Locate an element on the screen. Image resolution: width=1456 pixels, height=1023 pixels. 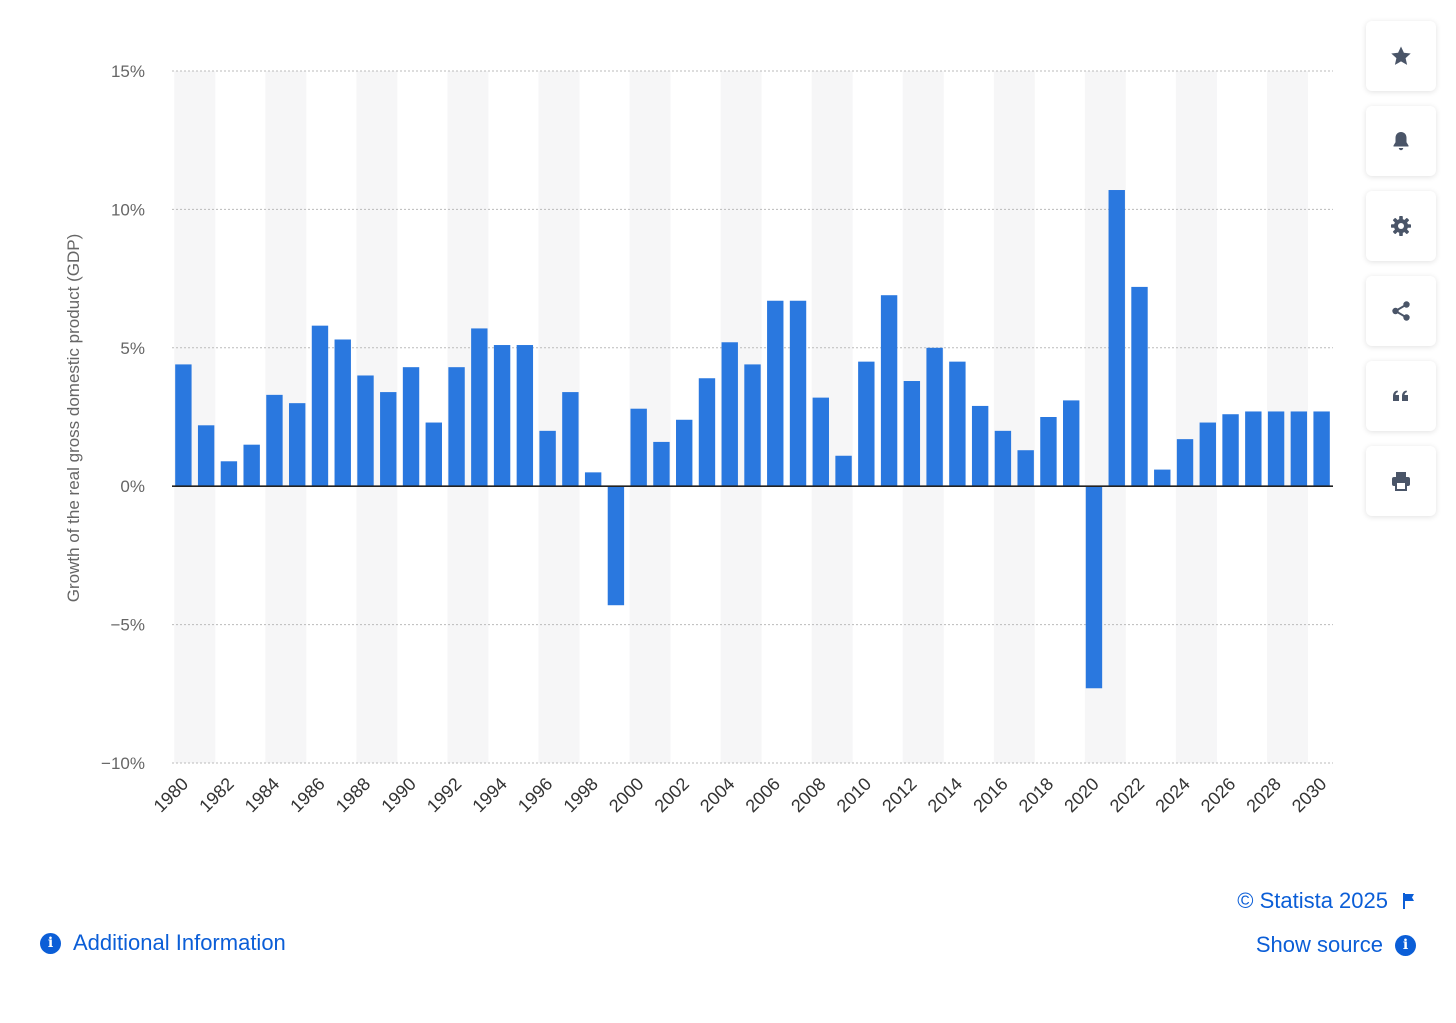
x-tick-label: 1982 is located at coordinates (216, 795).